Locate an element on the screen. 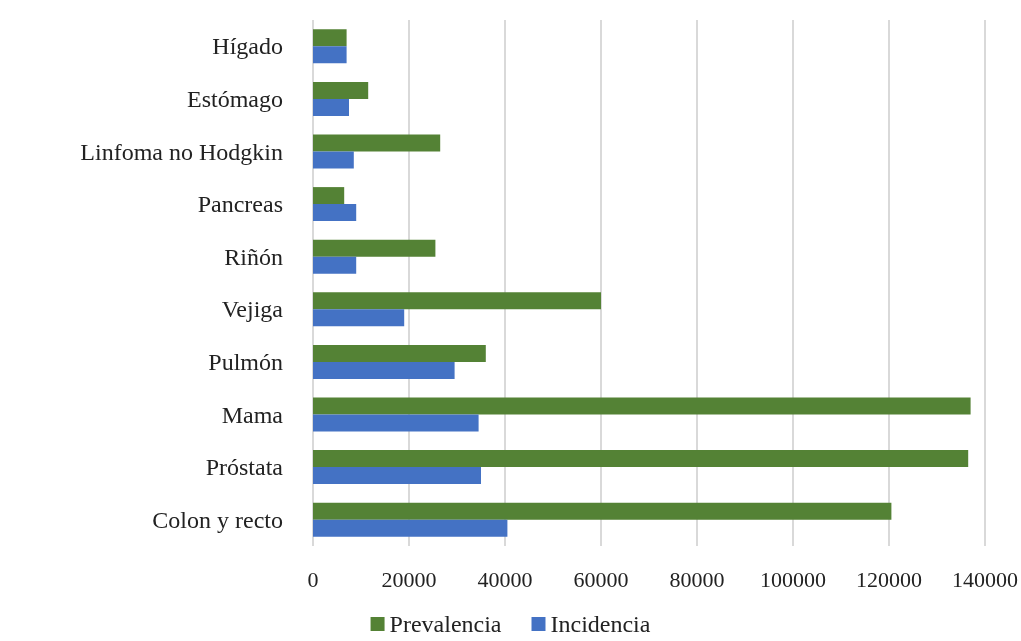  y-tick-label: Pancreas is located at coordinates (240, 204).